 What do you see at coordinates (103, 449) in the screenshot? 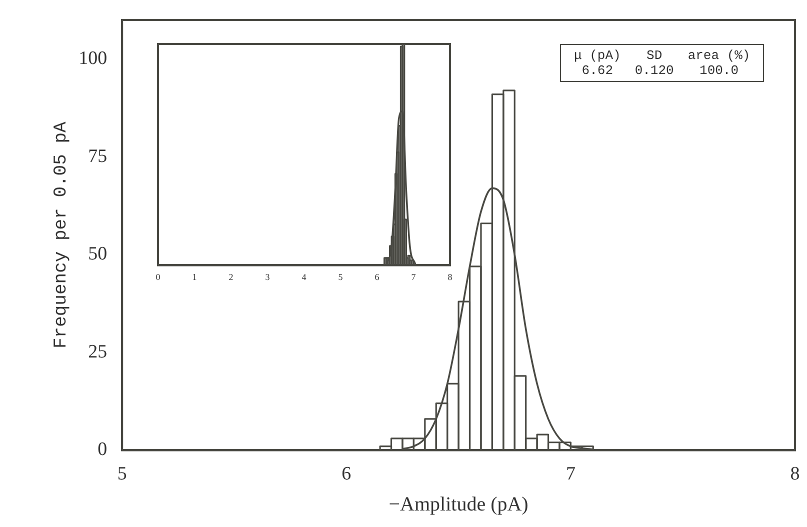
I see `y-tick-label: 0` at bounding box center [103, 449].